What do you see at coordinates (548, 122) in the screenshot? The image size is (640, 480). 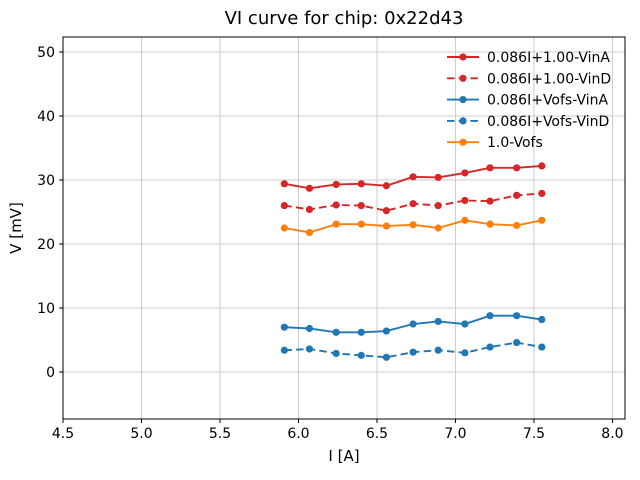 I see `legend-entry-label: 0.086I+Vofs-VinD` at bounding box center [548, 122].